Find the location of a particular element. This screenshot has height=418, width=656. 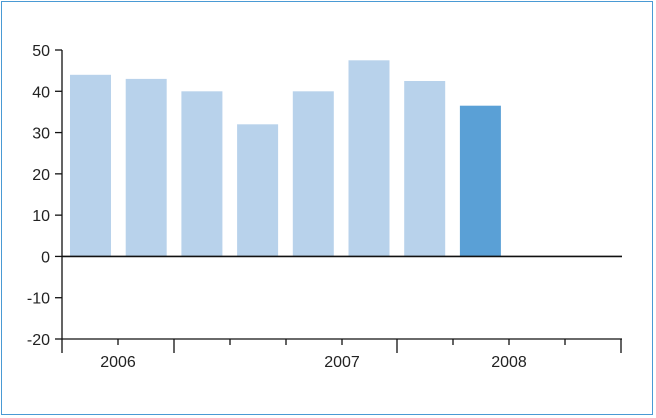

y-tick-label: 40 is located at coordinates (41, 92).